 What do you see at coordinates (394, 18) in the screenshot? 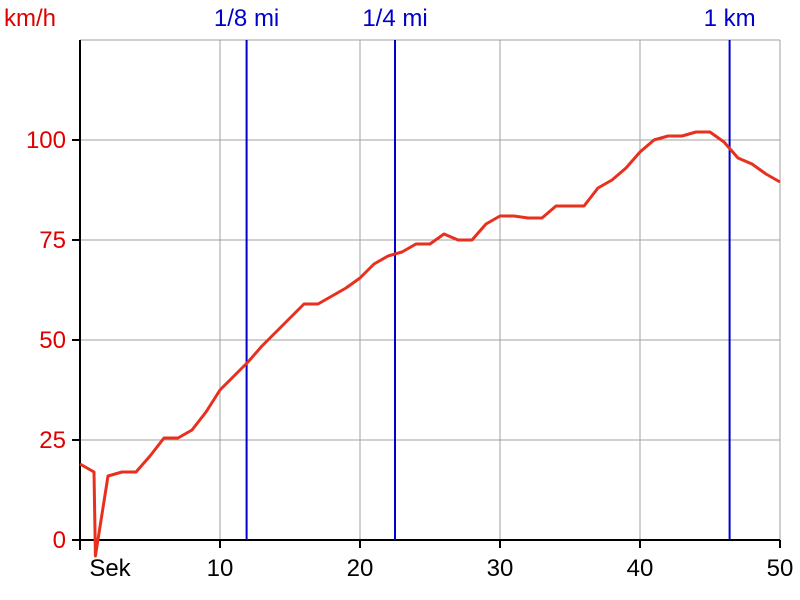
I see `distance-marker-label: 1/4 mi` at bounding box center [394, 18].